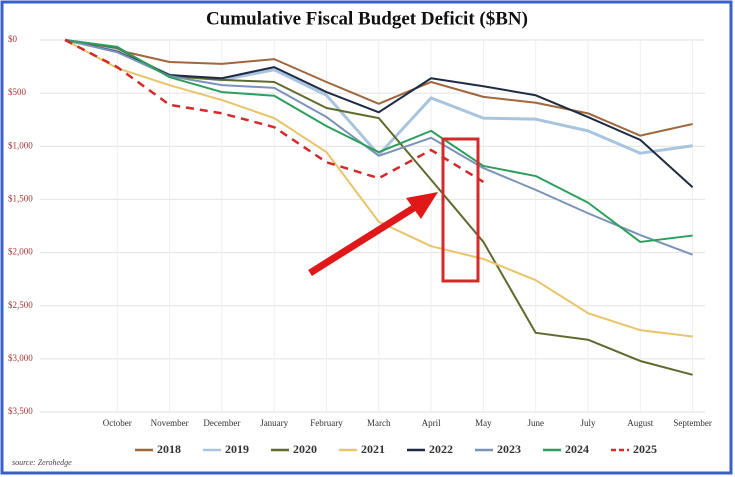 This screenshot has width=735, height=477. Describe the element at coordinates (509, 449) in the screenshot. I see `legend-label: 2023` at that location.